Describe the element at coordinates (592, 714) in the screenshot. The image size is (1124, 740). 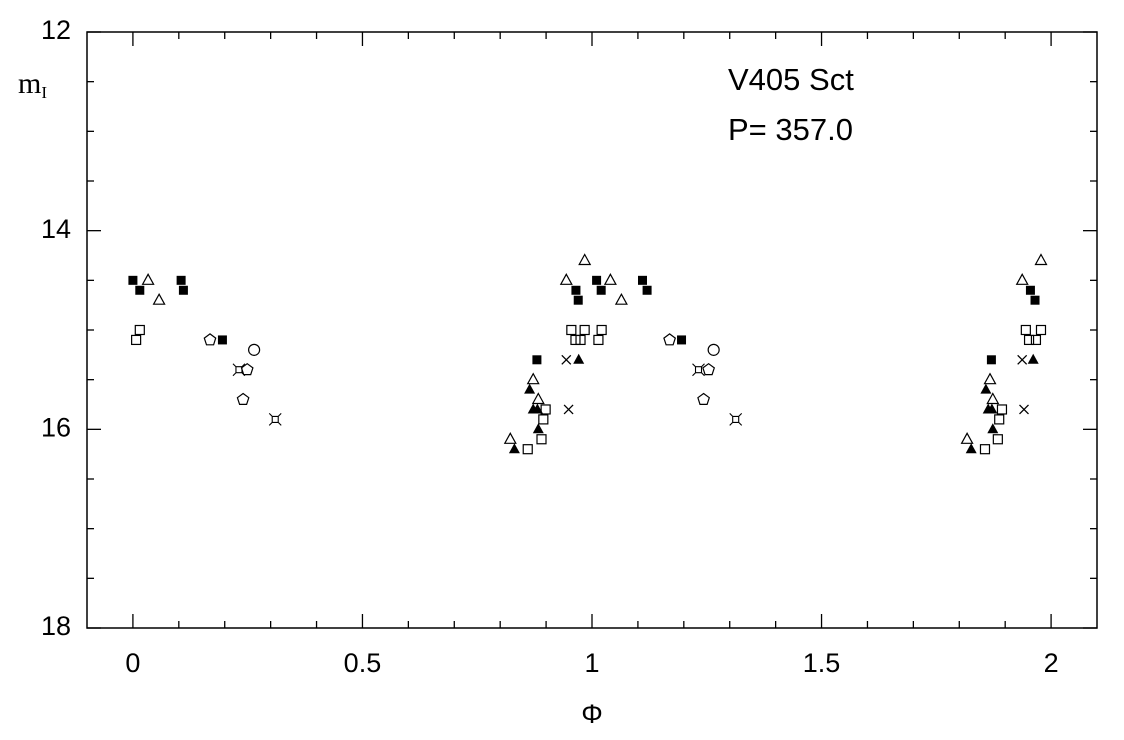
I see `x-axis-label: Φ` at that location.